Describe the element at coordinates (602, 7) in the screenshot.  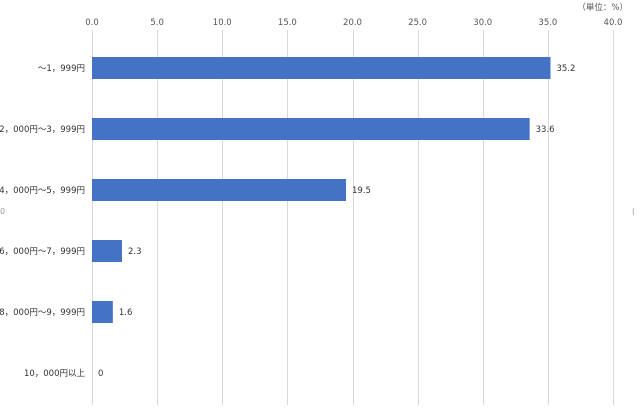
I see `unit-label: （単位：%）` at that location.